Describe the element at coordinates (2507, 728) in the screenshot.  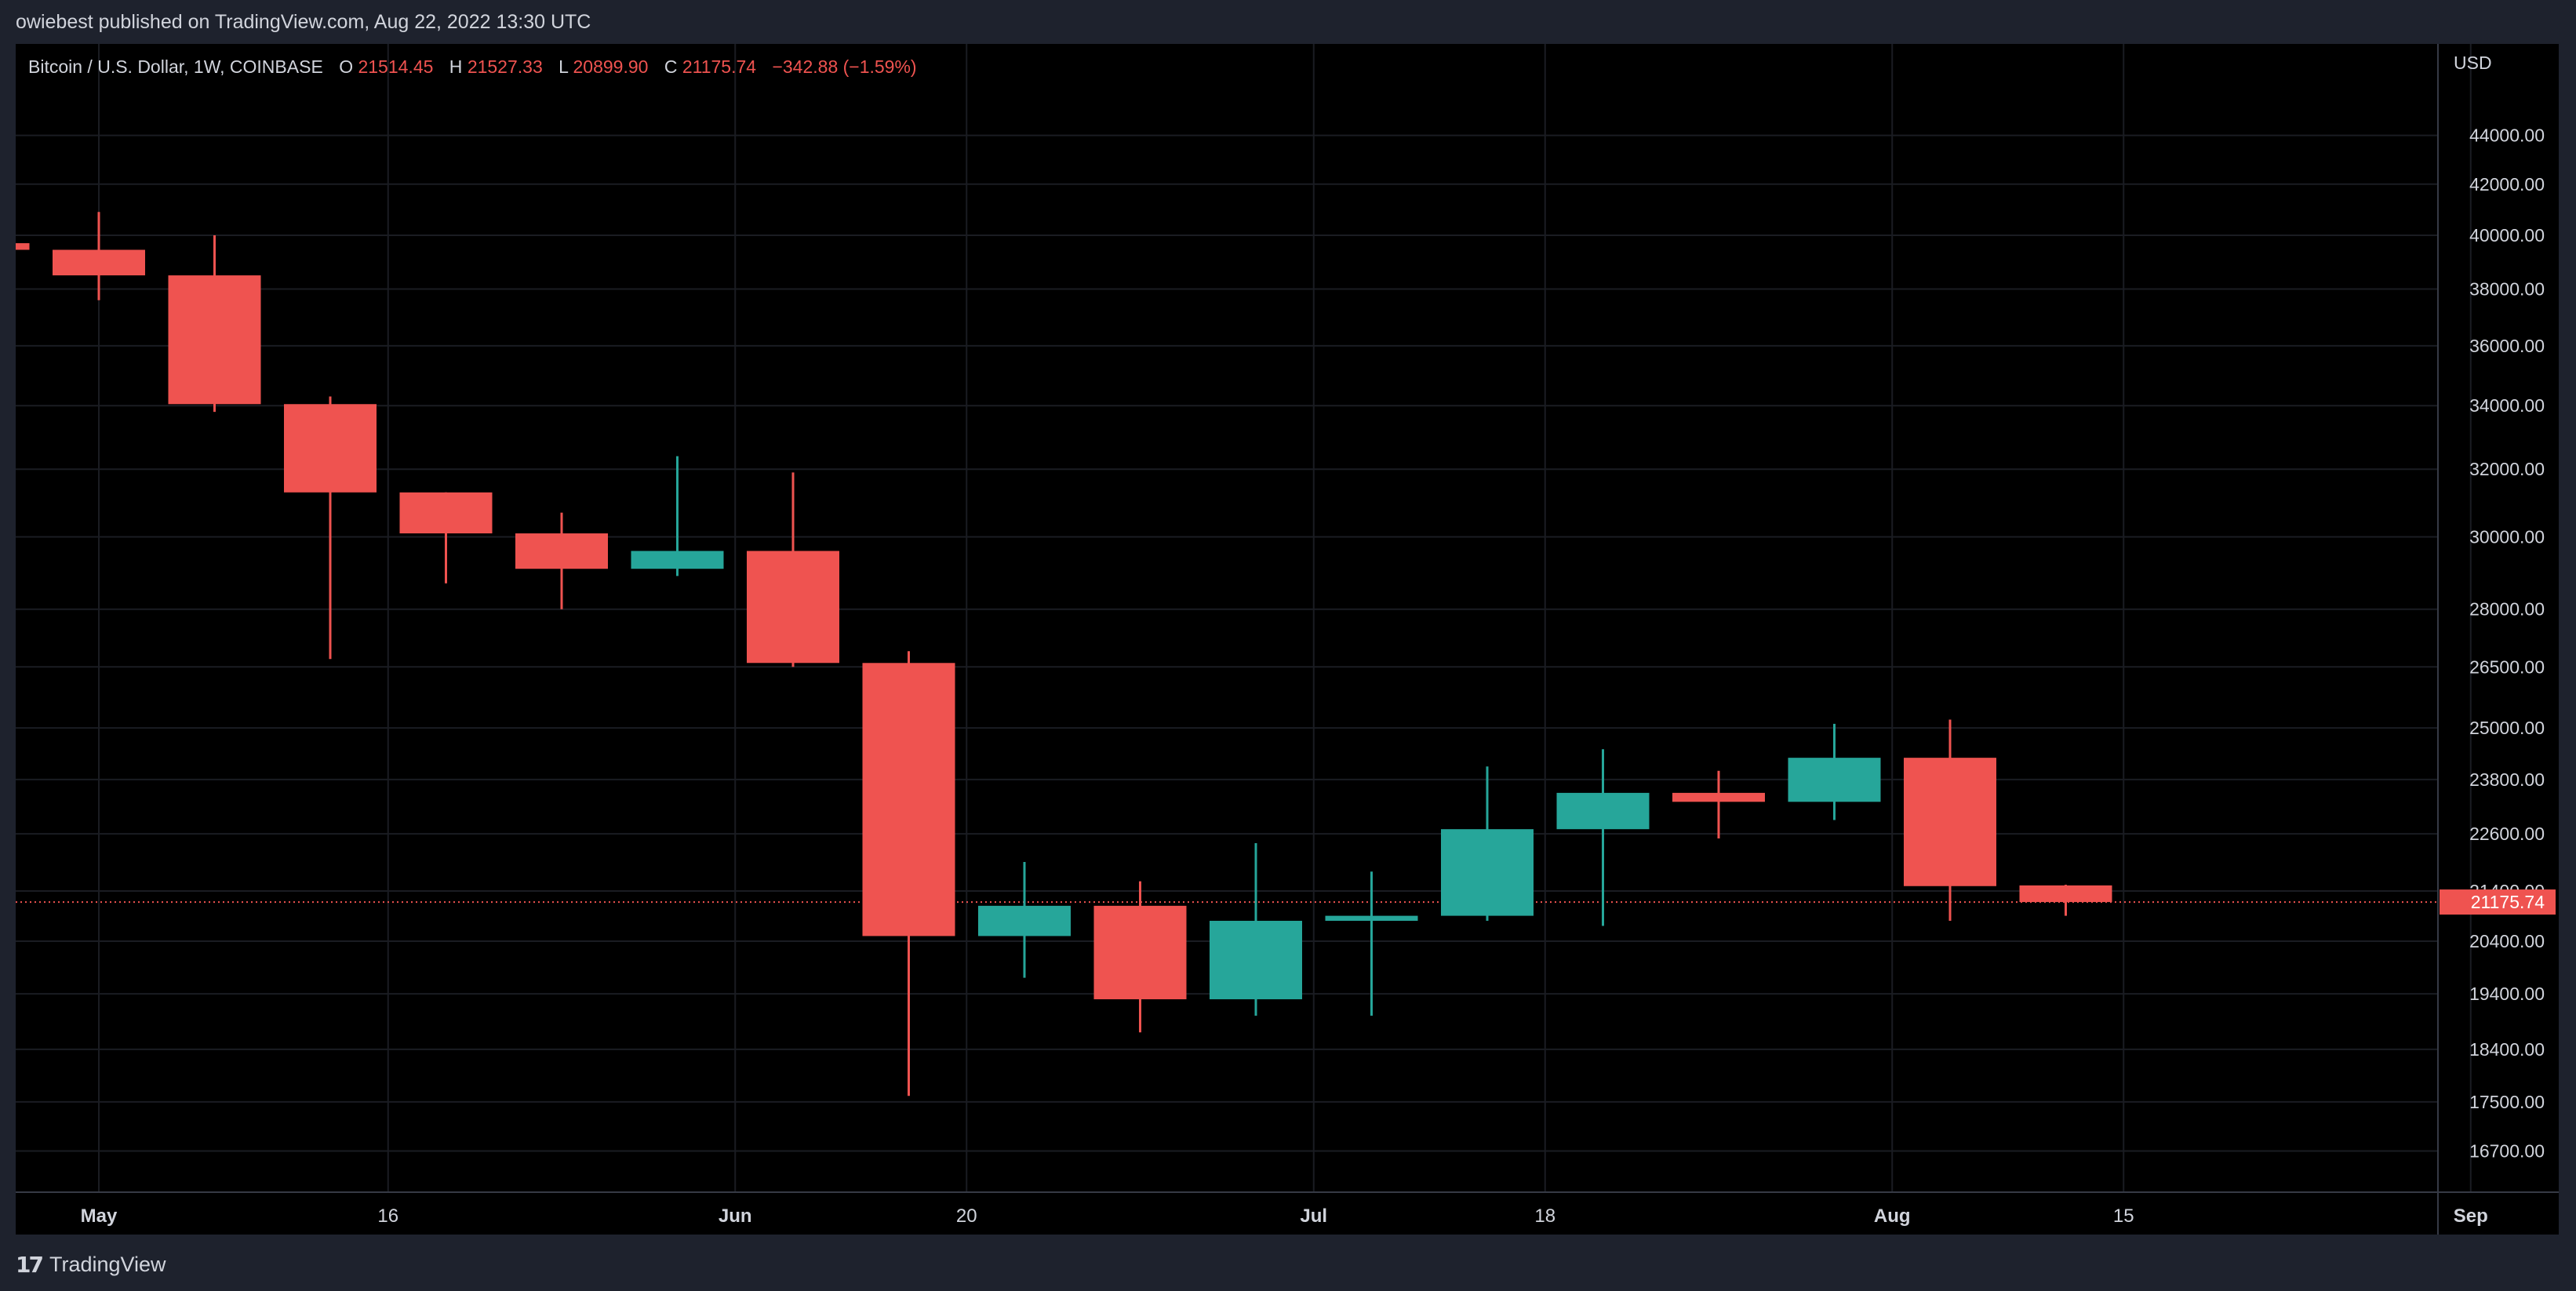
I see `price-tick-label: 25000.00` at that location.